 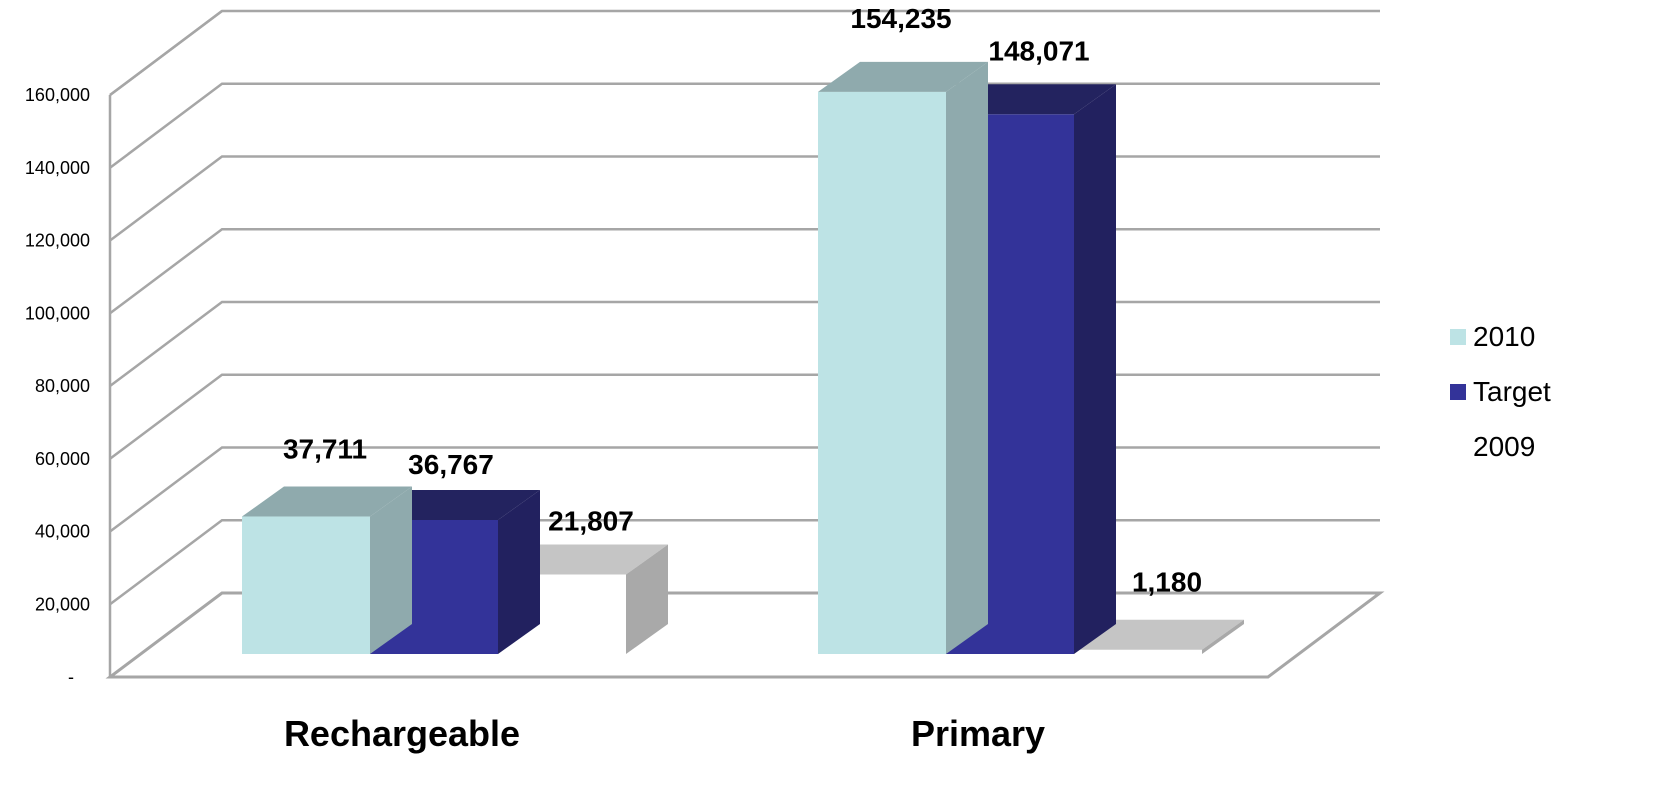 What do you see at coordinates (62, 604) in the screenshot?
I see `y-tick-label: 20,000` at bounding box center [62, 604].